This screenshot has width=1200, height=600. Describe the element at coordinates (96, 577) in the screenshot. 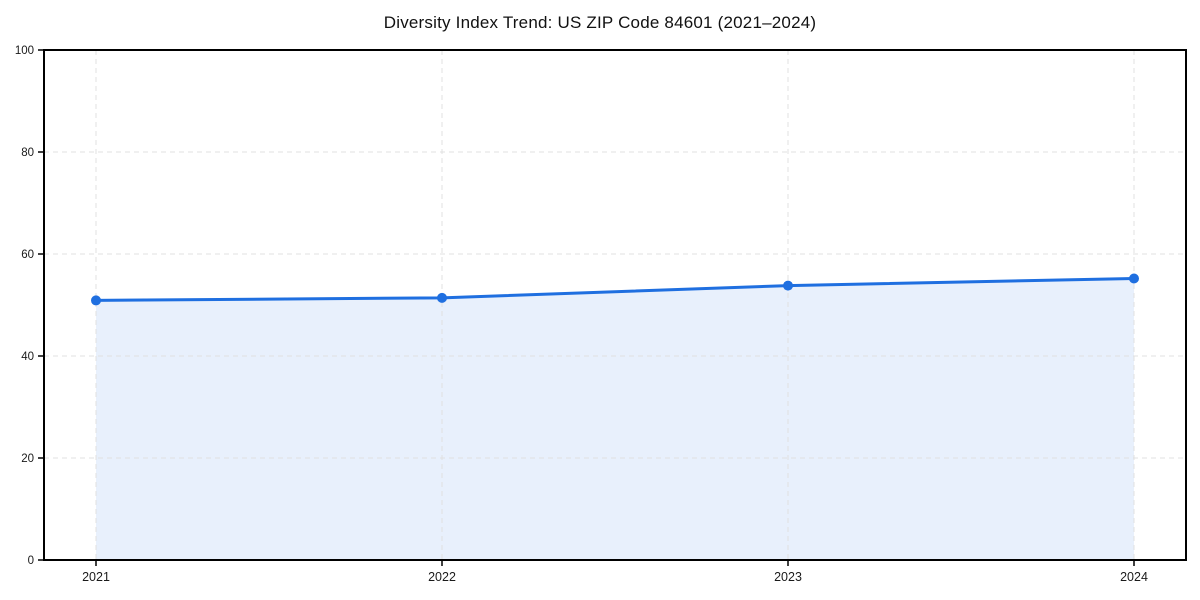

I see `x-axis-tick-label: 2021` at that location.